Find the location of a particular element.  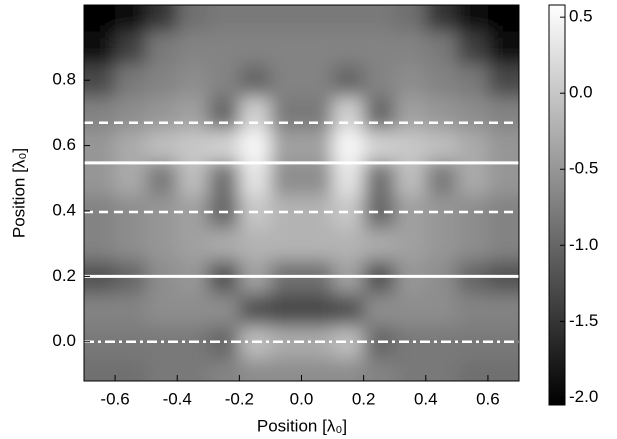

x-tick-label: -0.2 is located at coordinates (239, 398).